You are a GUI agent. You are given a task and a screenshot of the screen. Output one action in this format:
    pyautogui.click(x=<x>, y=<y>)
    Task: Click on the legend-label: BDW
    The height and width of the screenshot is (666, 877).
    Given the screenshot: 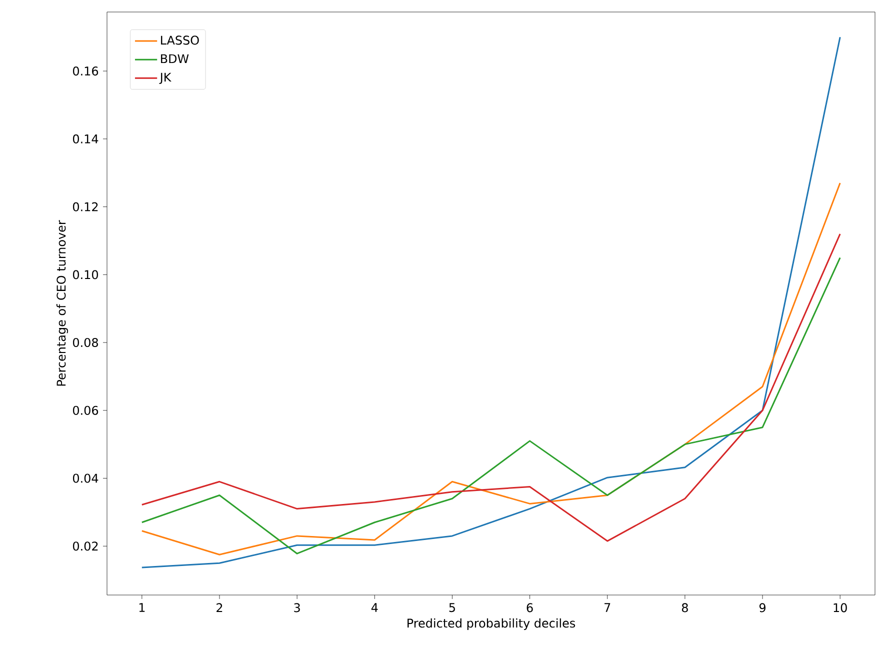 What is the action you would take?
    pyautogui.click(x=175, y=59)
    